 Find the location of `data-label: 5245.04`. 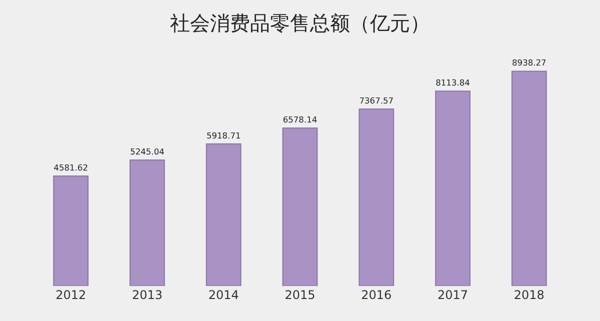

data-label: 5245.04 is located at coordinates (147, 151).